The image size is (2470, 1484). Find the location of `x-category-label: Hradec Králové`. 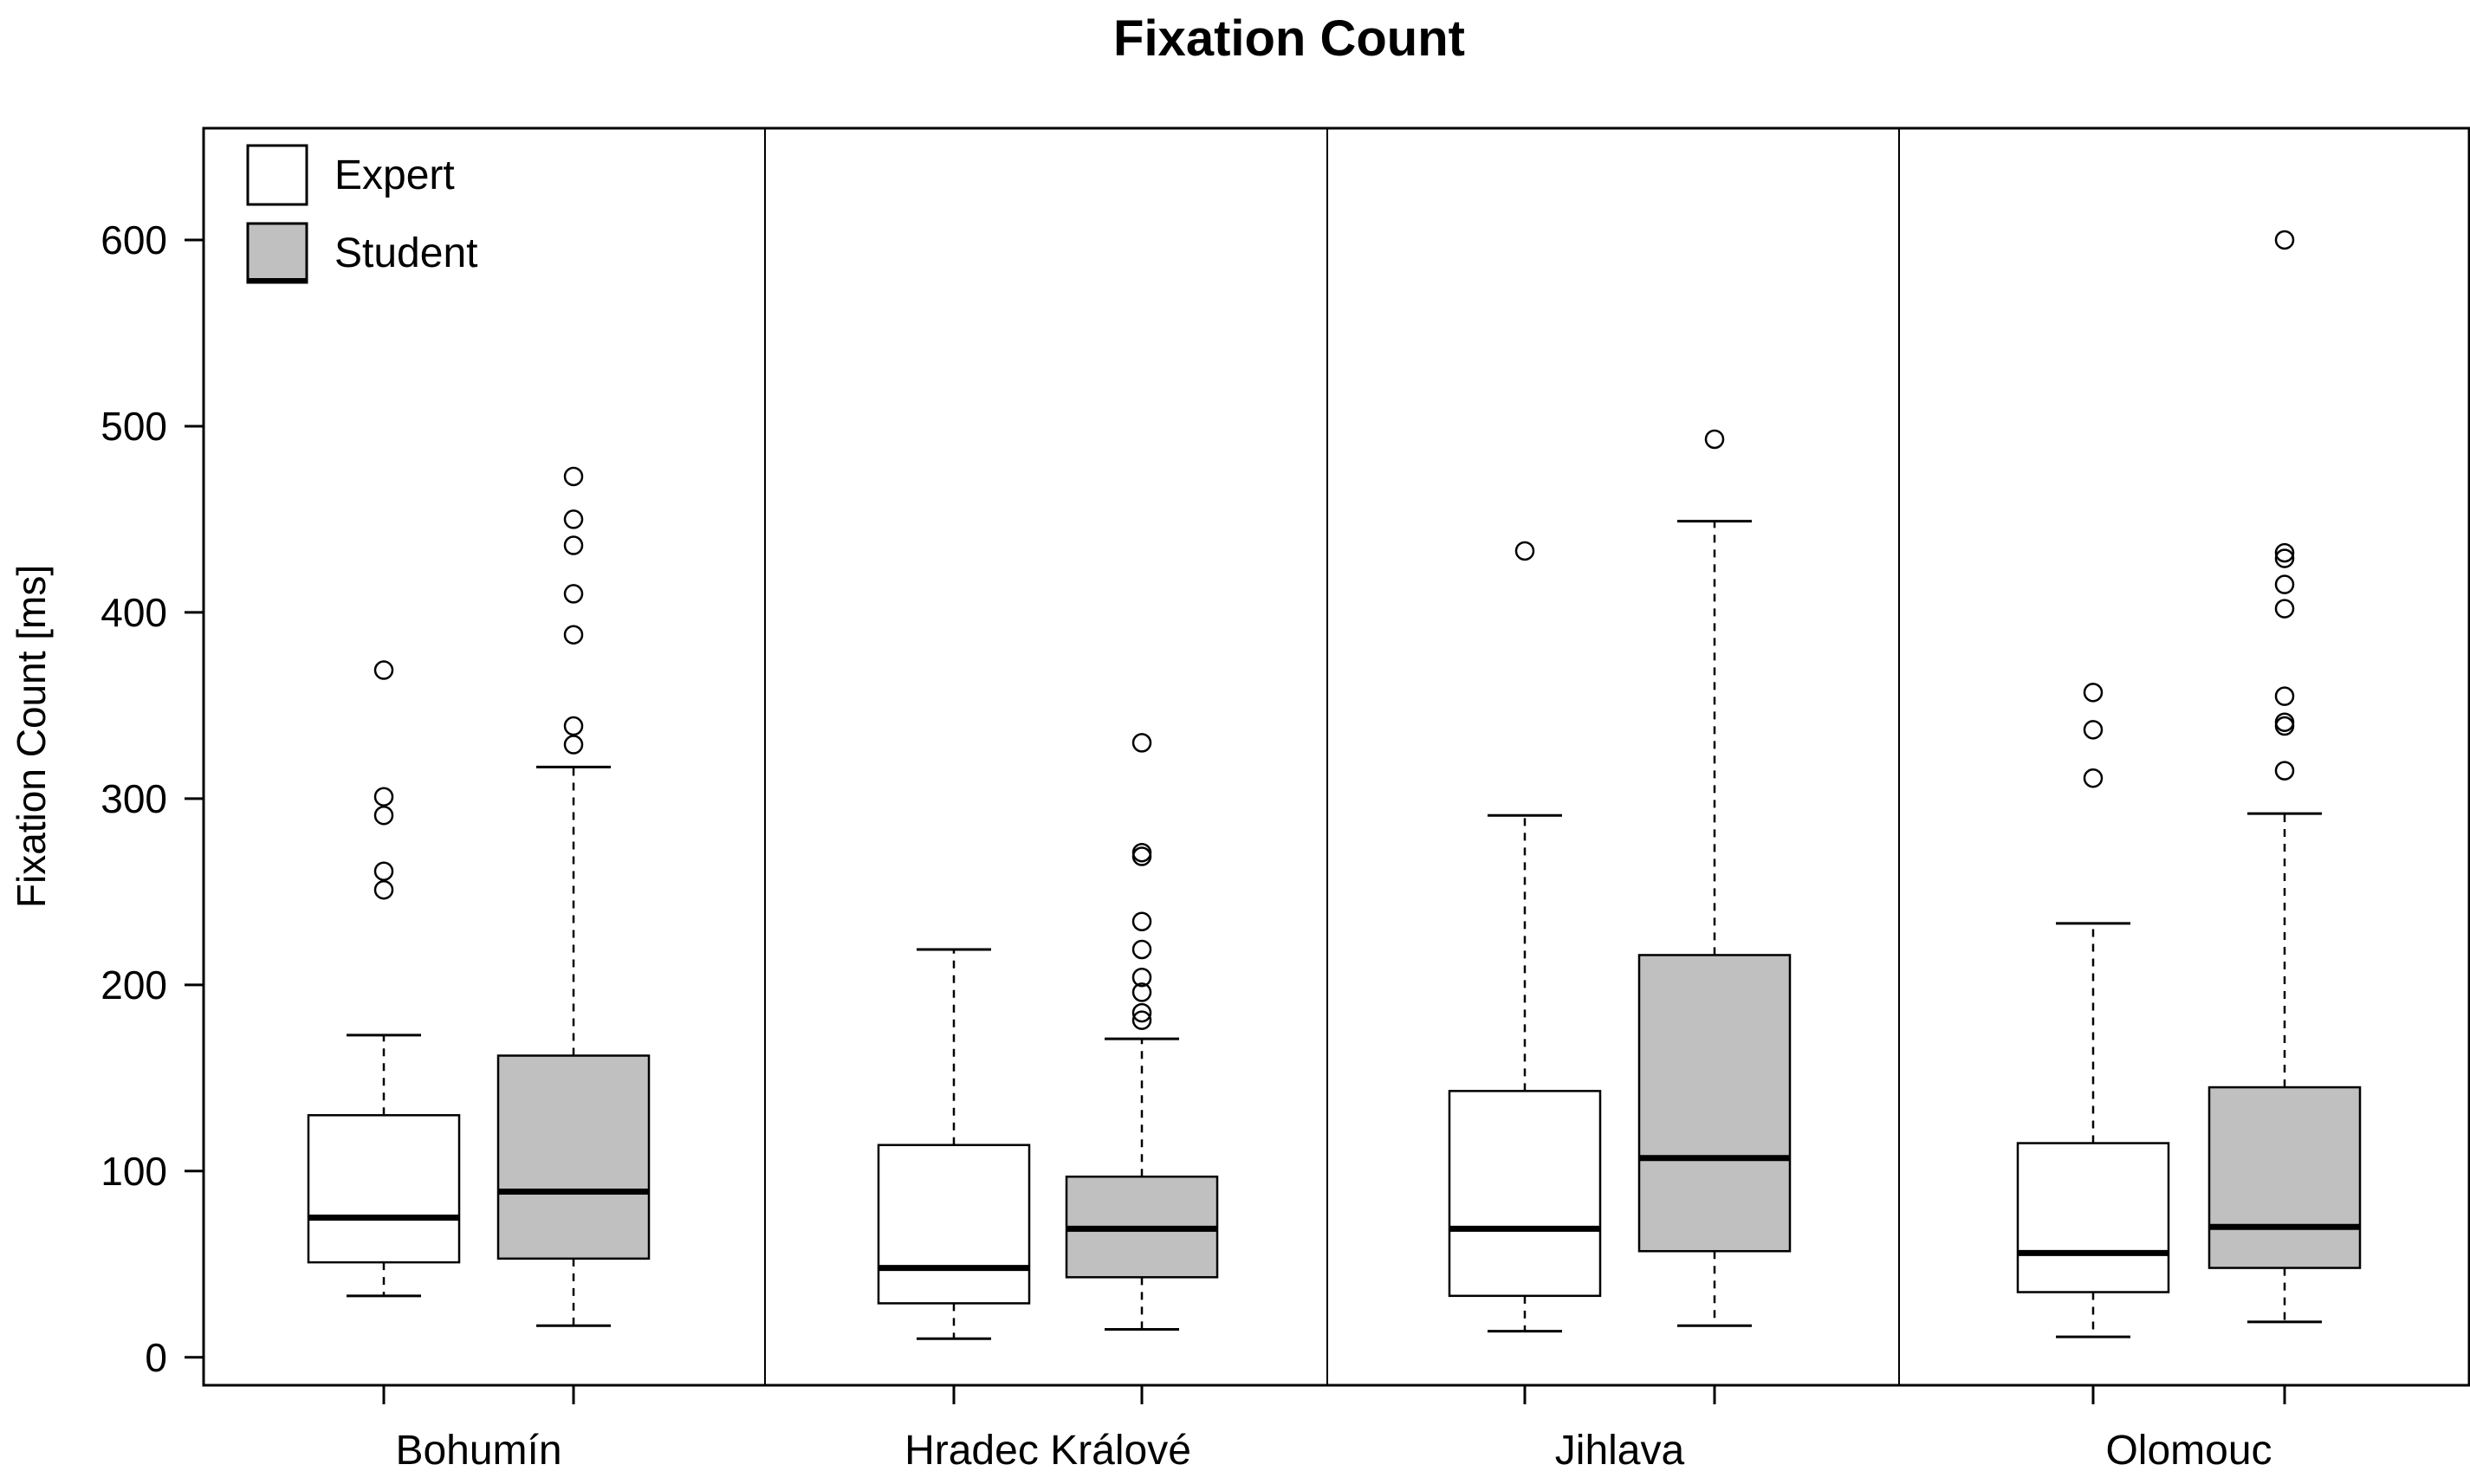

x-category-label: Hradec Králové is located at coordinates (1047, 1451).